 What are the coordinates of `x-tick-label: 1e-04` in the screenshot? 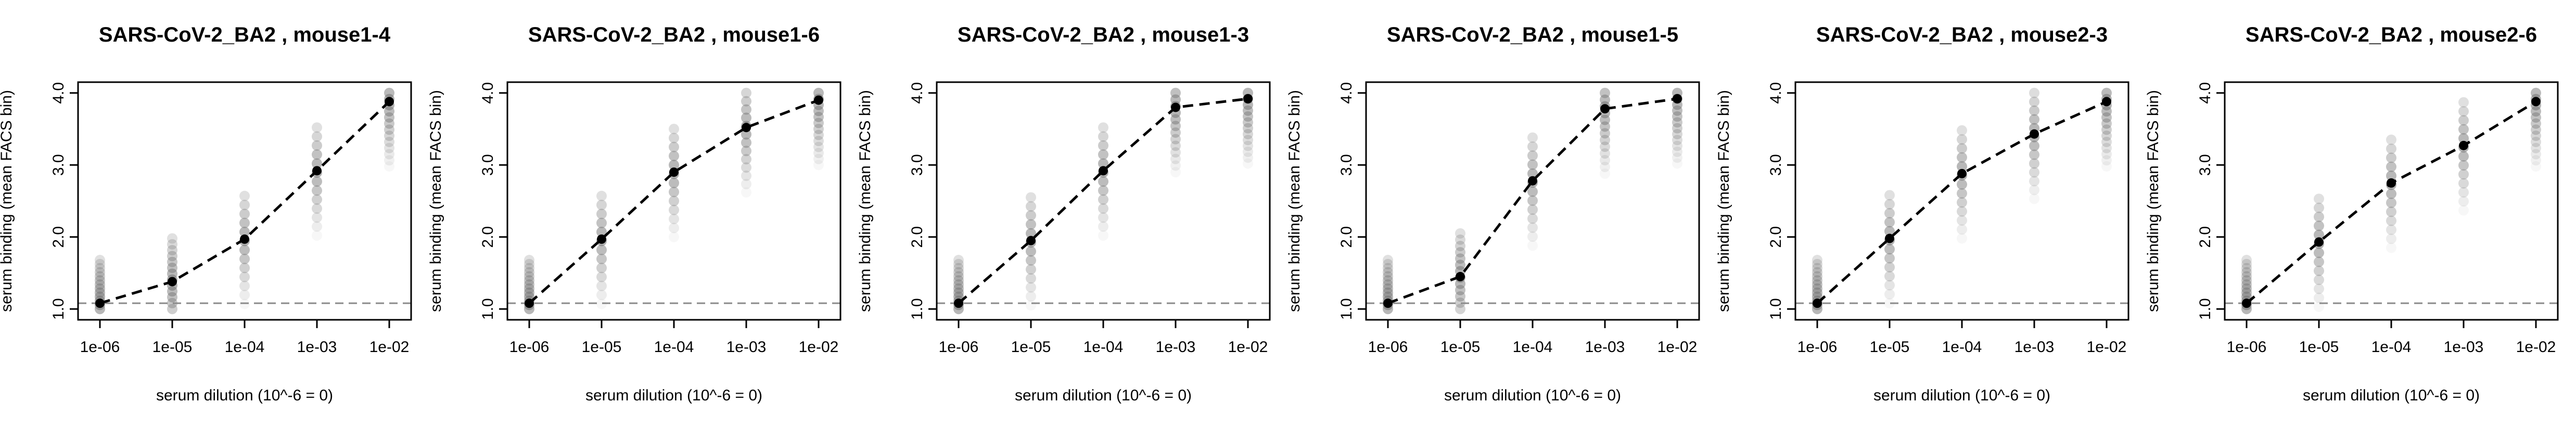 It's located at (1962, 348).